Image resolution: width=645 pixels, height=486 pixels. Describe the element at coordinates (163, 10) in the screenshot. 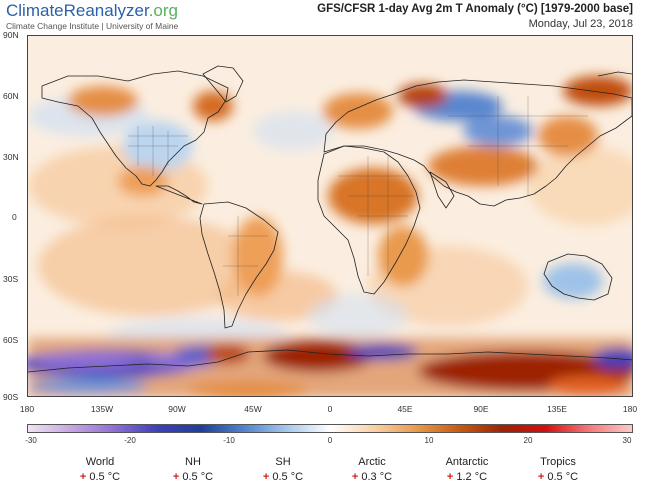

I see `brand-tld: .org` at that location.